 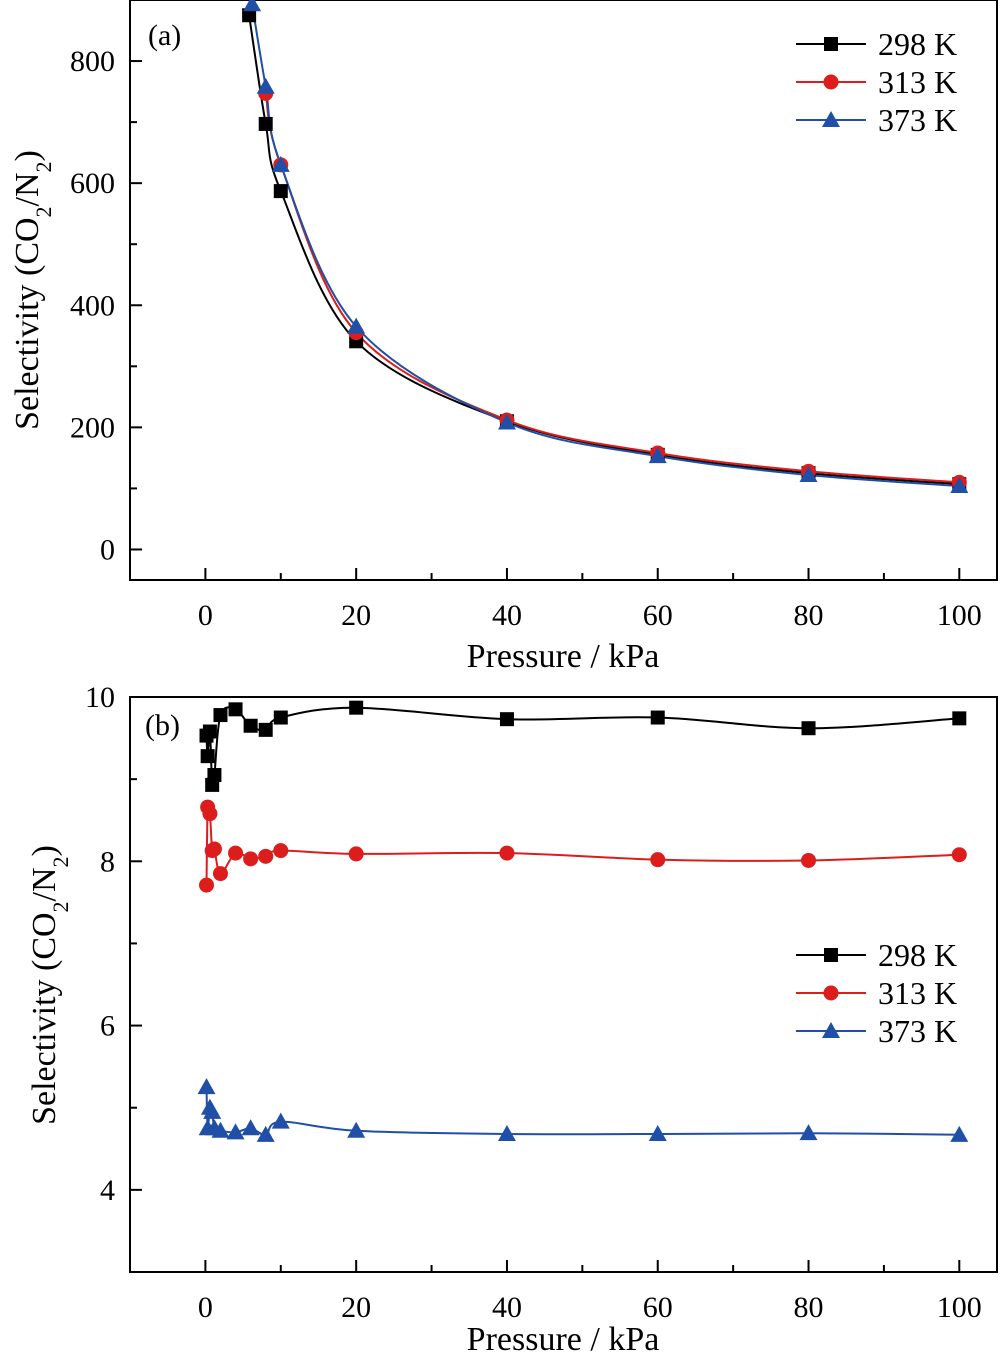 What do you see at coordinates (507, 1307) in the screenshot?
I see `x-tick-label: 40` at bounding box center [507, 1307].